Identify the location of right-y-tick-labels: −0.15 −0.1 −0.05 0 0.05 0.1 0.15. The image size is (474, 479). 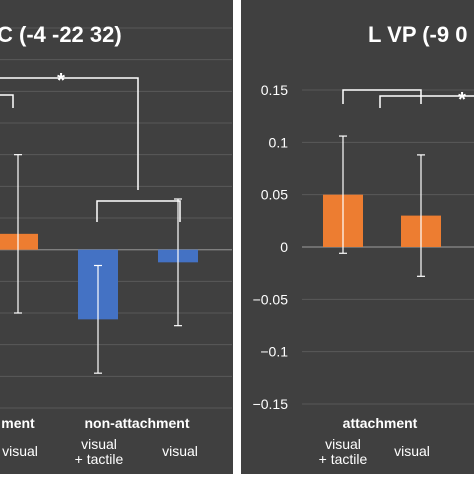
(271, 247).